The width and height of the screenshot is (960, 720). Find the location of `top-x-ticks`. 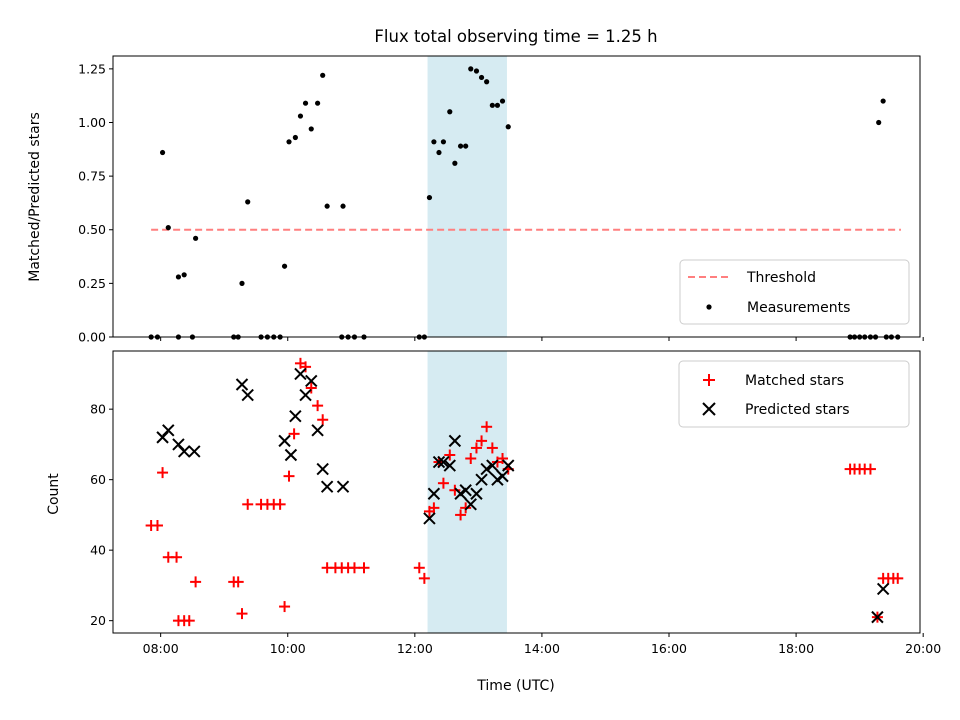

top-x-ticks is located at coordinates (542, 339).